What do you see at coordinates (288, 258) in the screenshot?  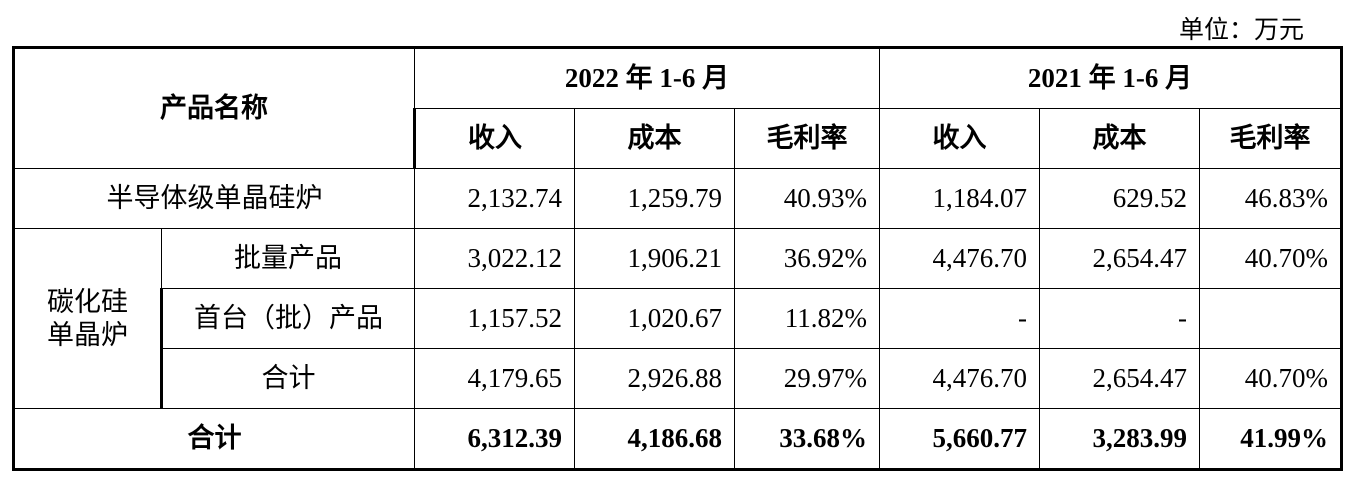 I see `row-name: 批量产品` at bounding box center [288, 258].